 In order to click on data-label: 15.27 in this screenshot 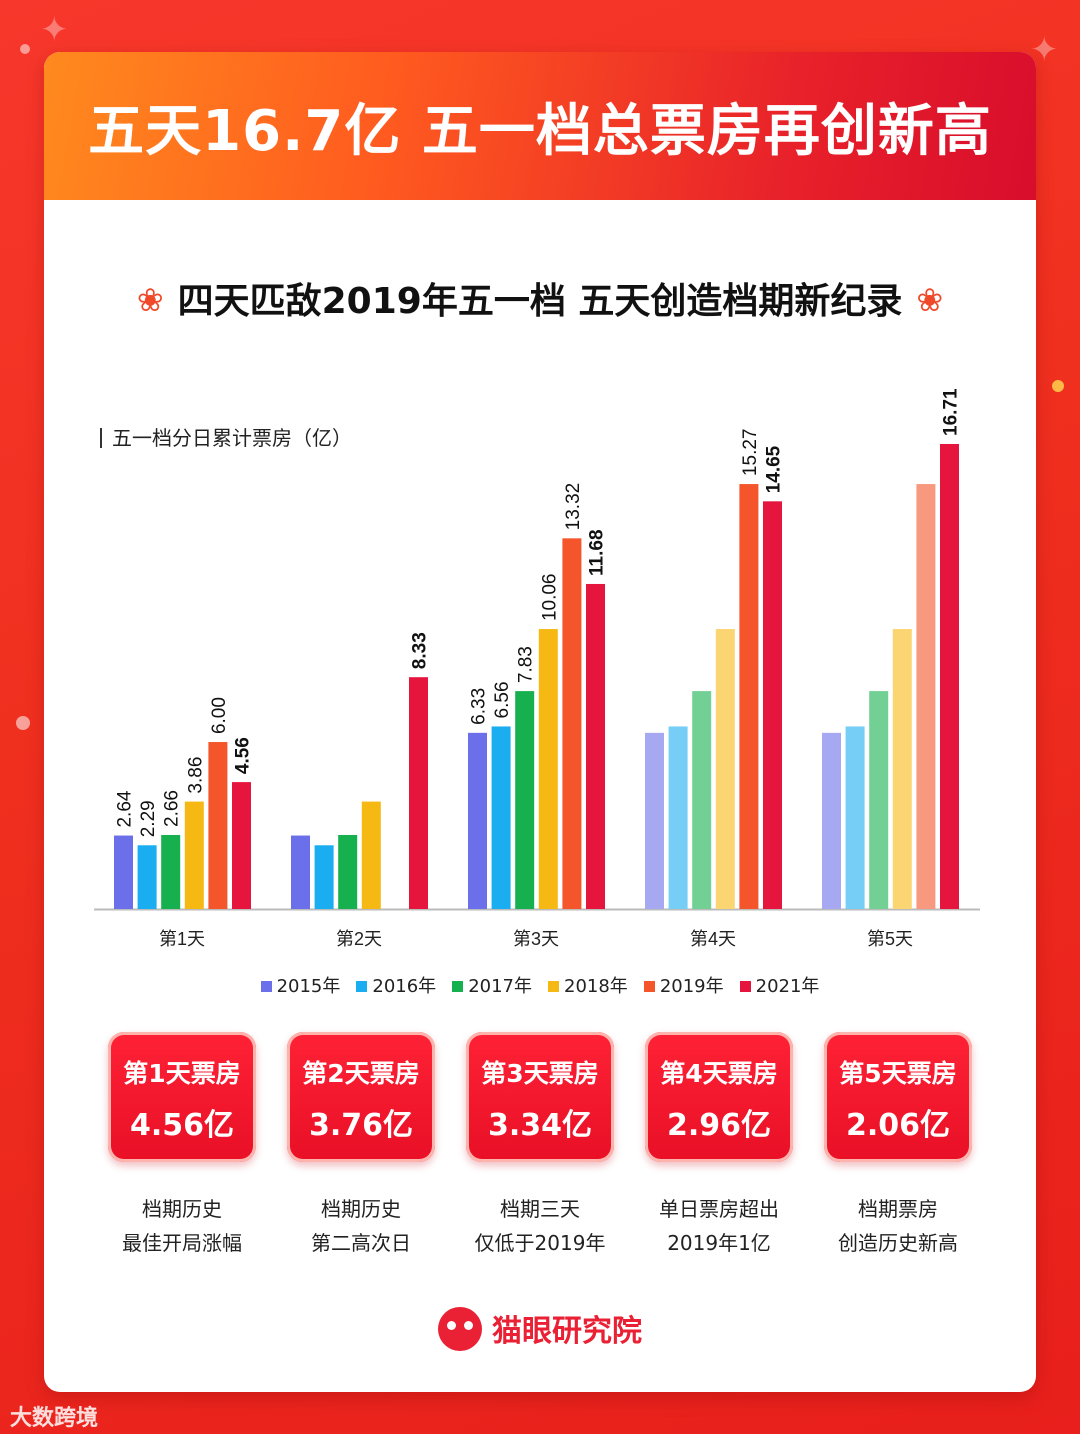, I will do `click(750, 453)`.